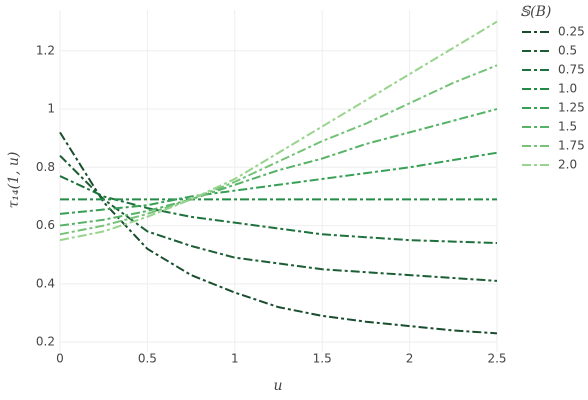 The height and width of the screenshot is (400, 588). What do you see at coordinates (571, 70) in the screenshot?
I see `legend-label: 0.75` at bounding box center [571, 70].